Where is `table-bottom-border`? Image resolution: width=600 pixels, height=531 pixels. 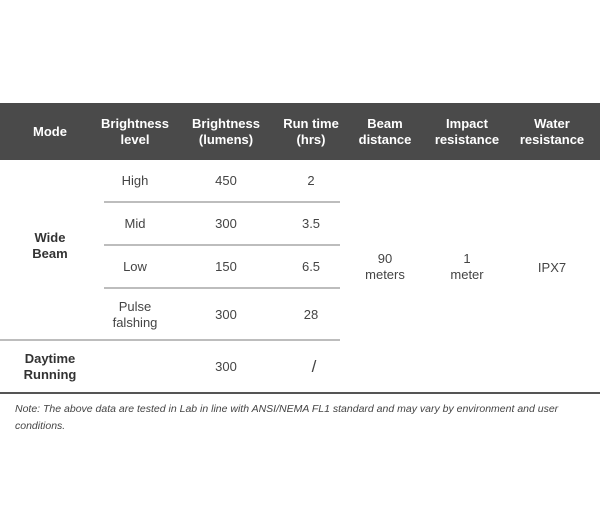
table-bottom-border is located at coordinates (300, 393).